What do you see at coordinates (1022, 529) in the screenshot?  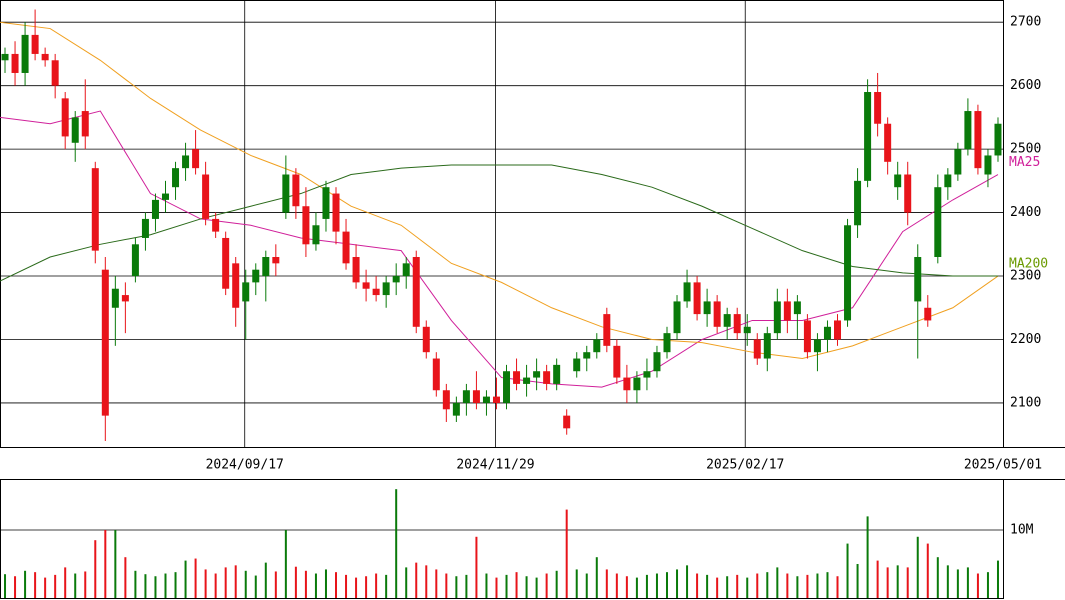 I see `y-tick-label: 10M` at bounding box center [1022, 529].